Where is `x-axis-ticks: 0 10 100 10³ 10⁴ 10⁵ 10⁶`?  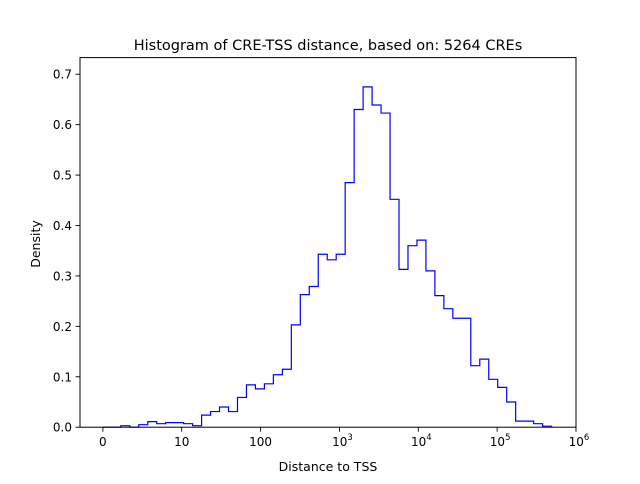 x-axis-ticks: 0 10 100 10³ 10⁴ 10⁵ 10⁶ is located at coordinates (344, 438).